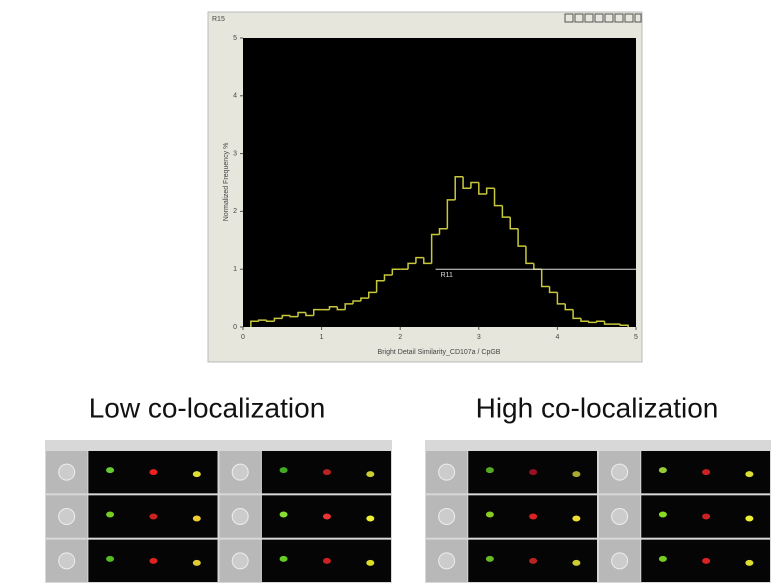 The width and height of the screenshot is (771, 588). Describe the element at coordinates (243, 337) in the screenshot. I see `x-tick-label: 0` at that location.